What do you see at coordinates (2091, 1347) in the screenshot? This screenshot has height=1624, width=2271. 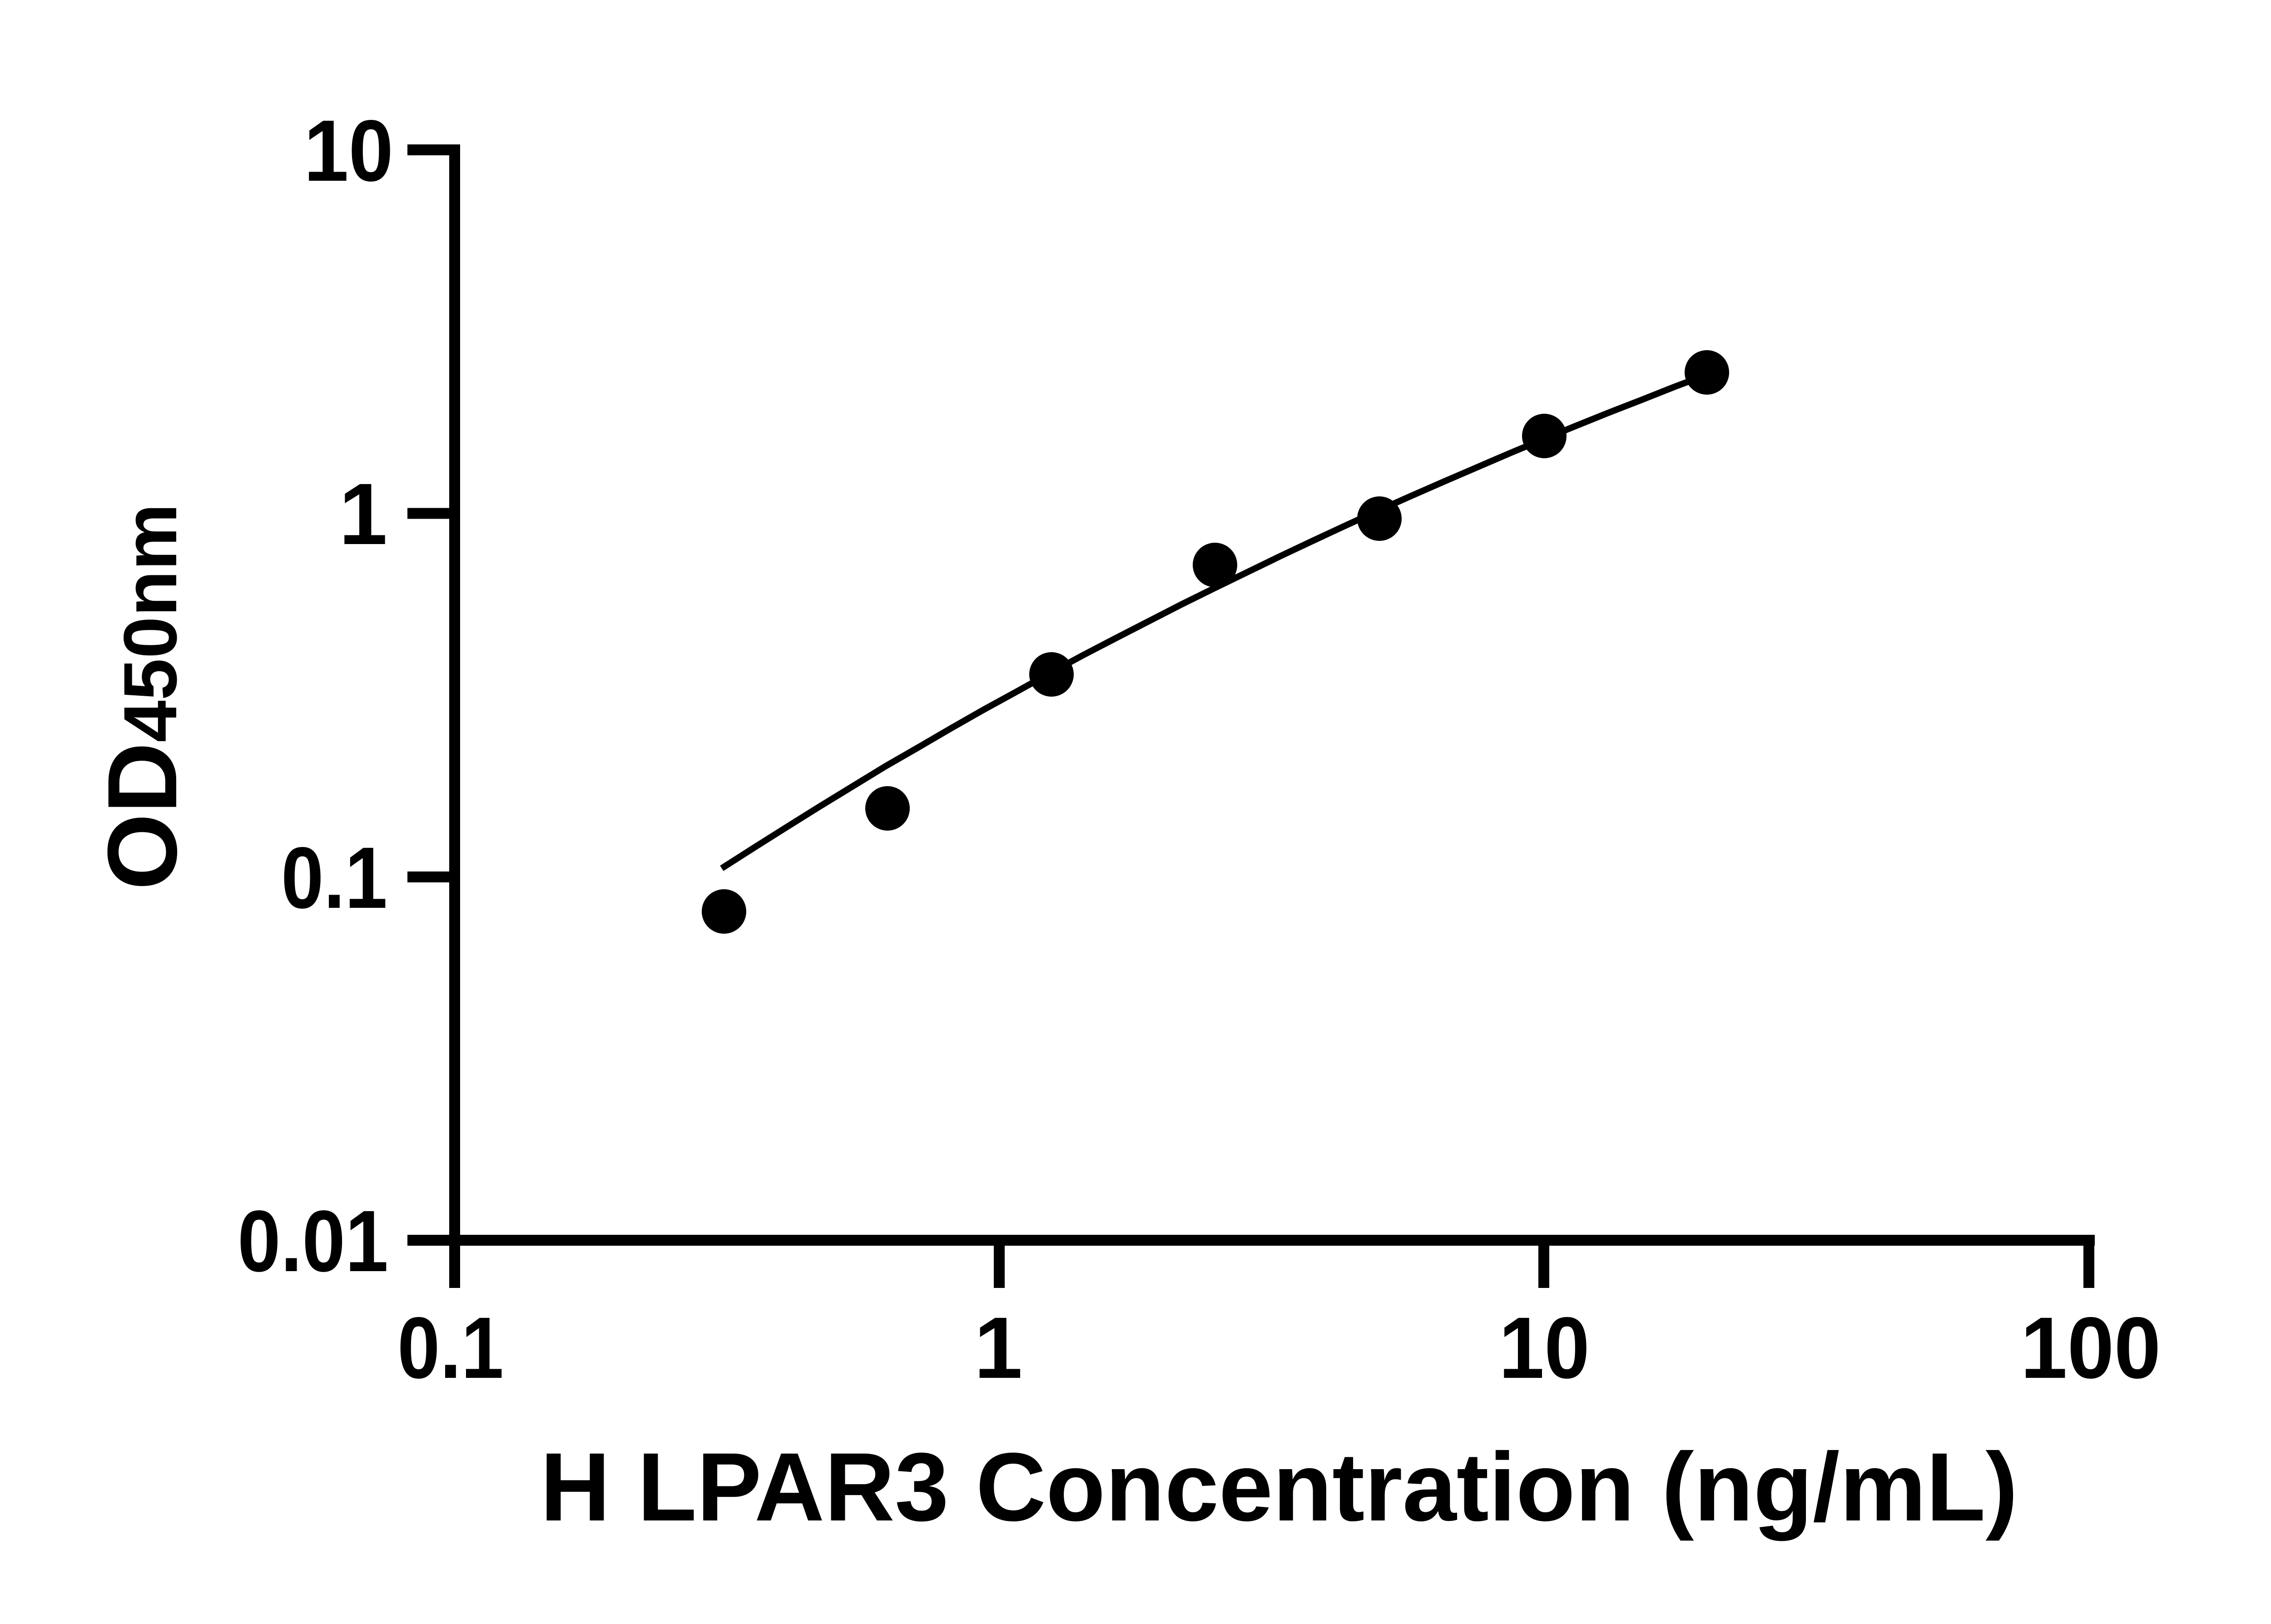 I see `svg-text: 100` at bounding box center [2091, 1347].